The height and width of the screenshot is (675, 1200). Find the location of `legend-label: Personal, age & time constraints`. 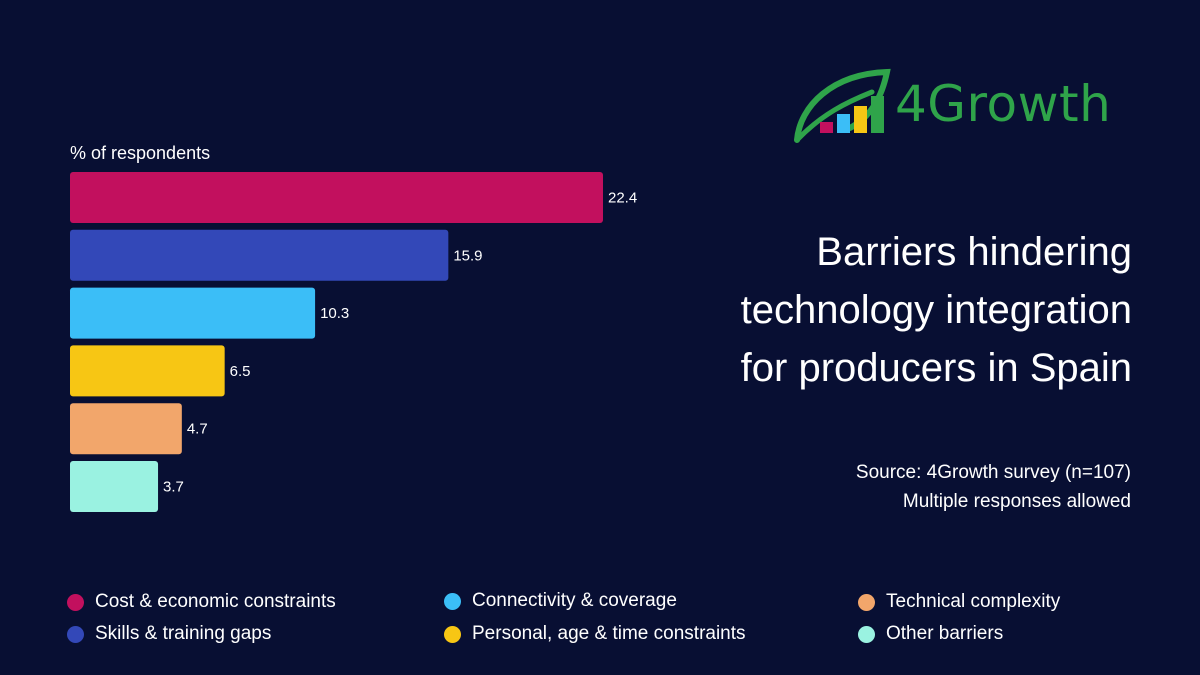

legend-label: Personal, age & time constraints is located at coordinates (609, 633).